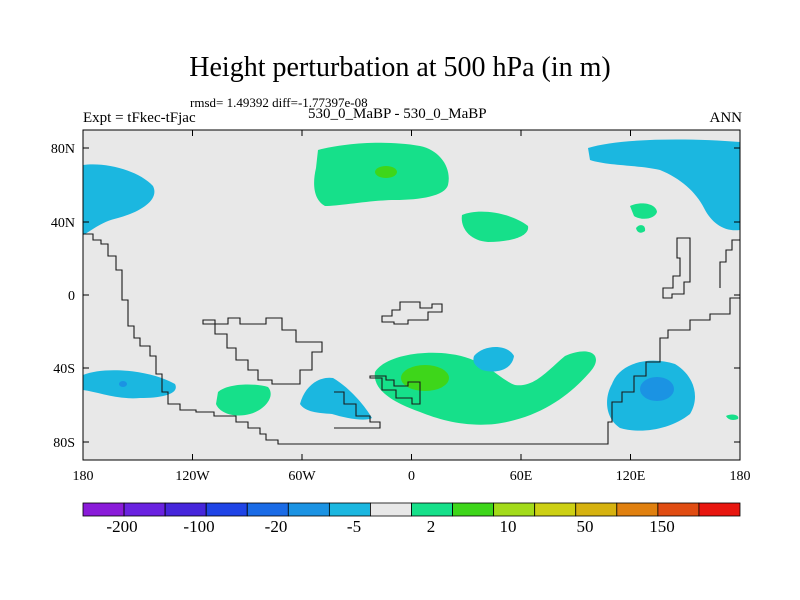 The image size is (800, 600). What do you see at coordinates (243, 400) in the screenshot?
I see `contour-south-pacific` at bounding box center [243, 400].